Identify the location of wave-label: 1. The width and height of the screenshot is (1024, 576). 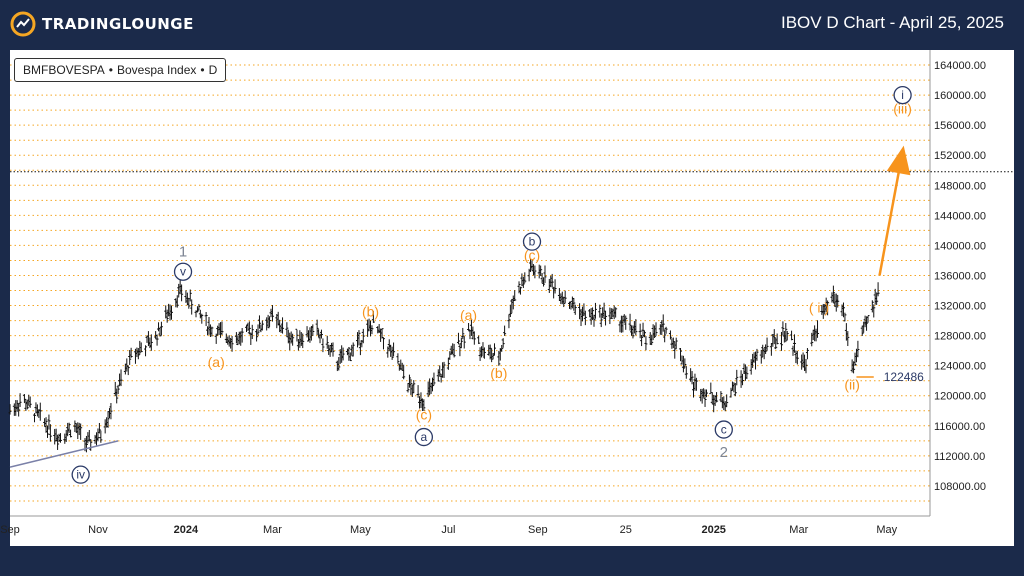
(183, 251).